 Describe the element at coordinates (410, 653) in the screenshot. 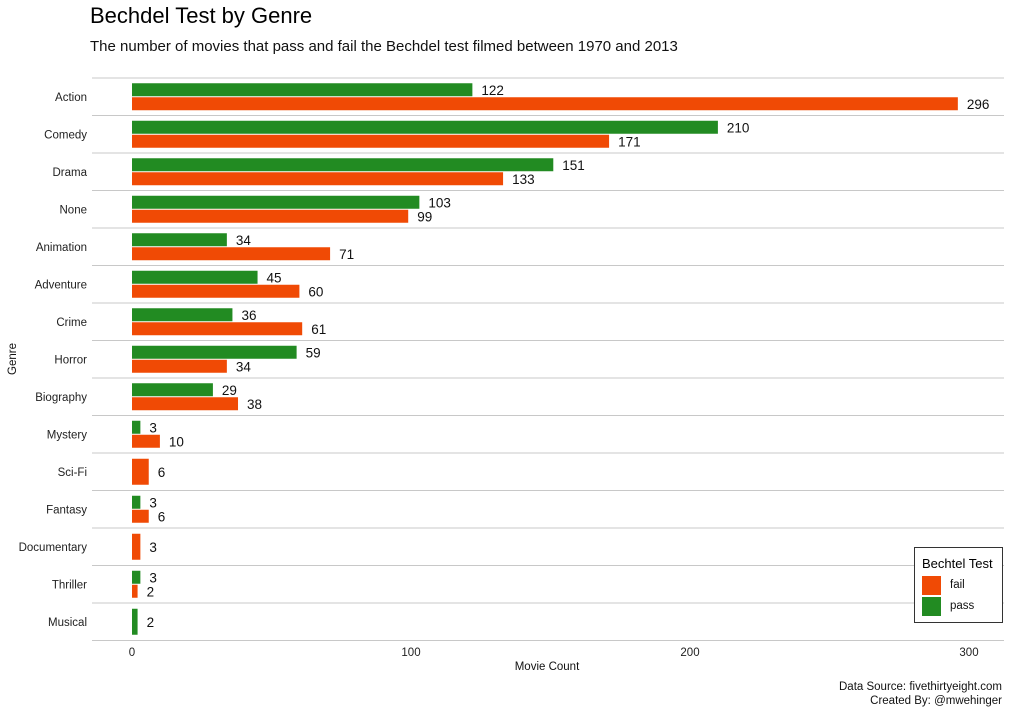

I see `x-tick-label: 100` at that location.